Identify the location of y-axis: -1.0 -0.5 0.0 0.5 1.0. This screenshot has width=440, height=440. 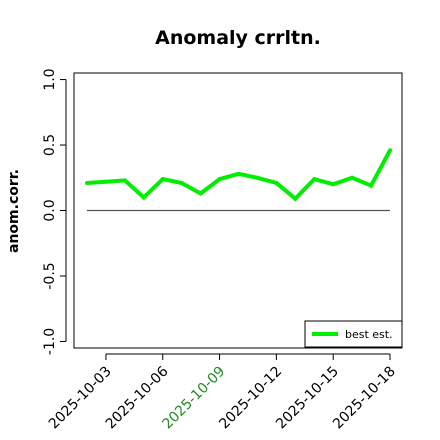
(54, 211).